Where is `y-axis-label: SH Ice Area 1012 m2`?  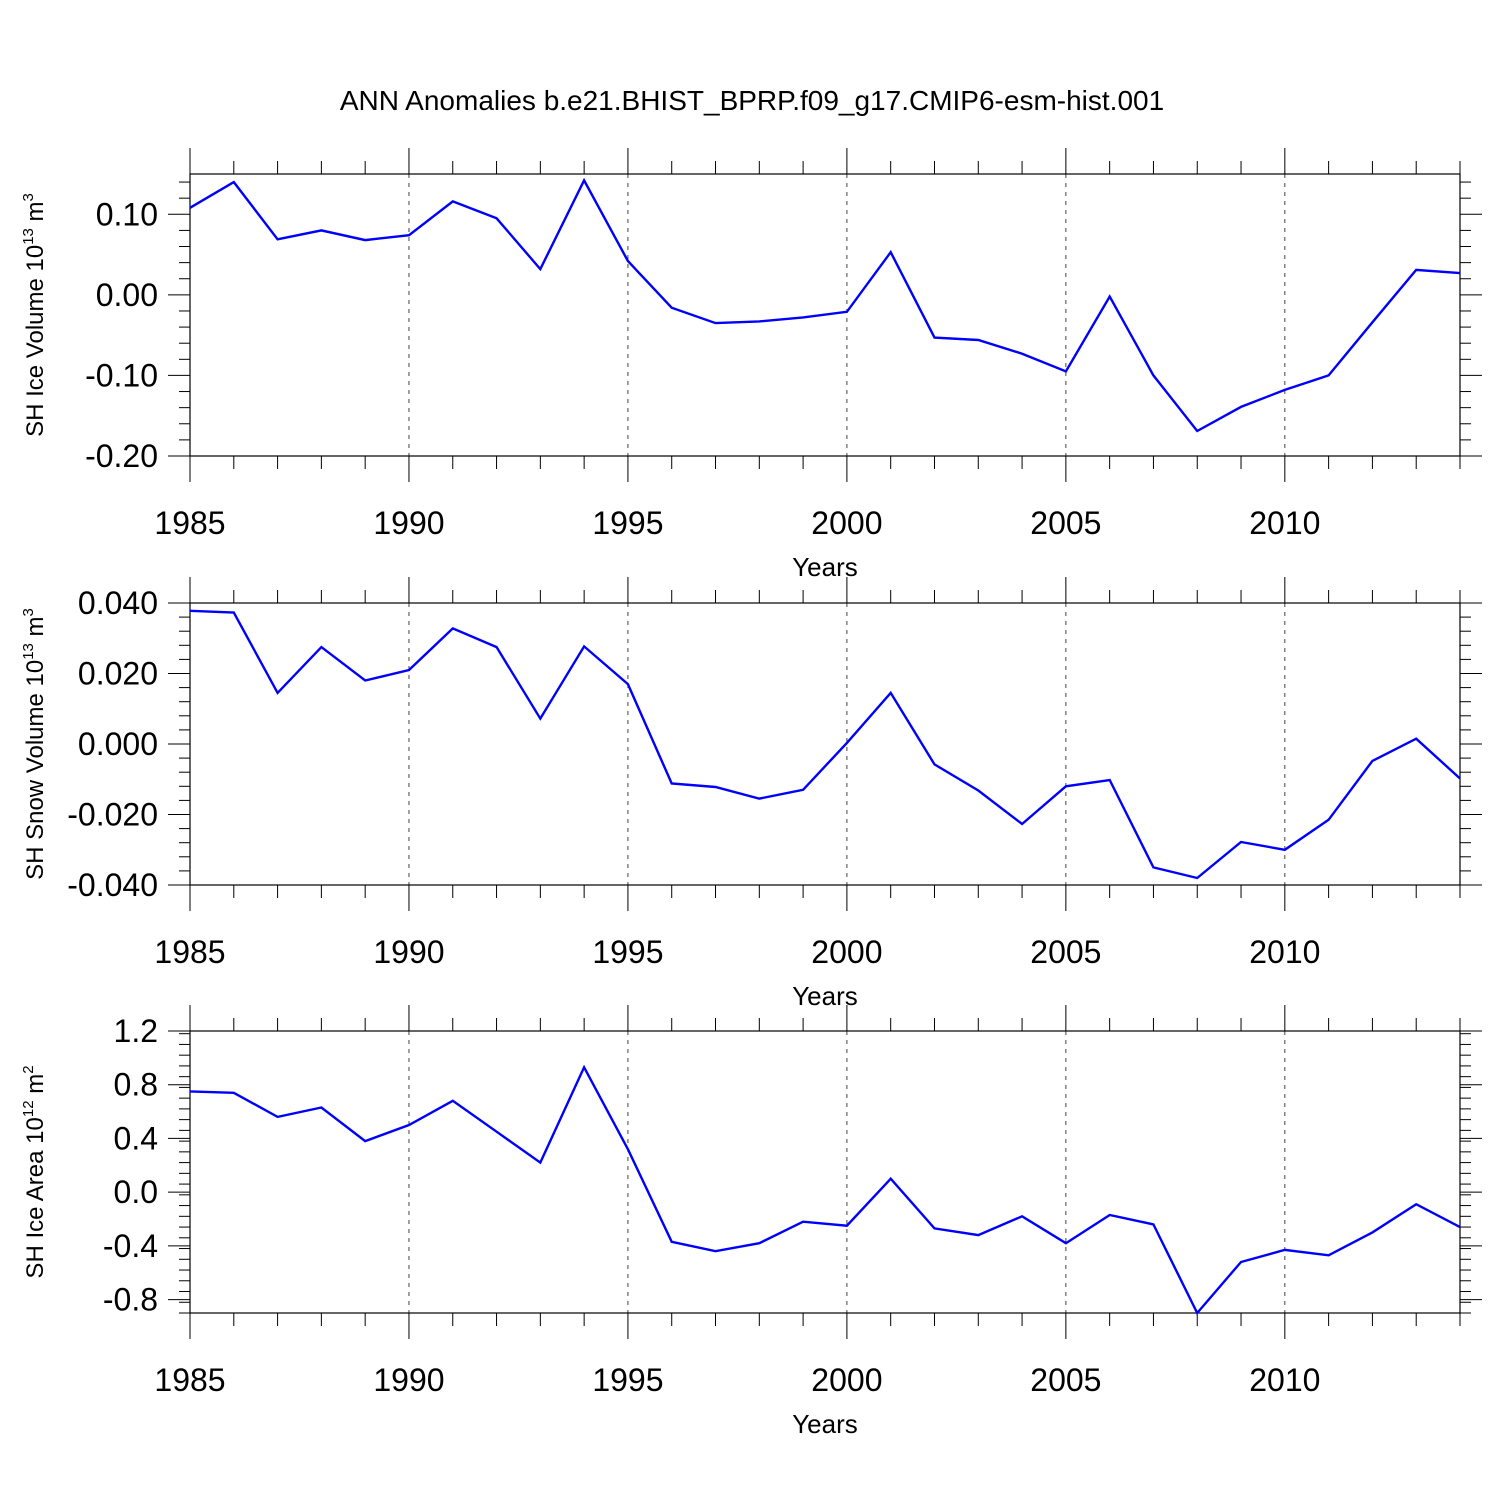
y-axis-label: SH Ice Area 1012 m2 is located at coordinates (34, 1171).